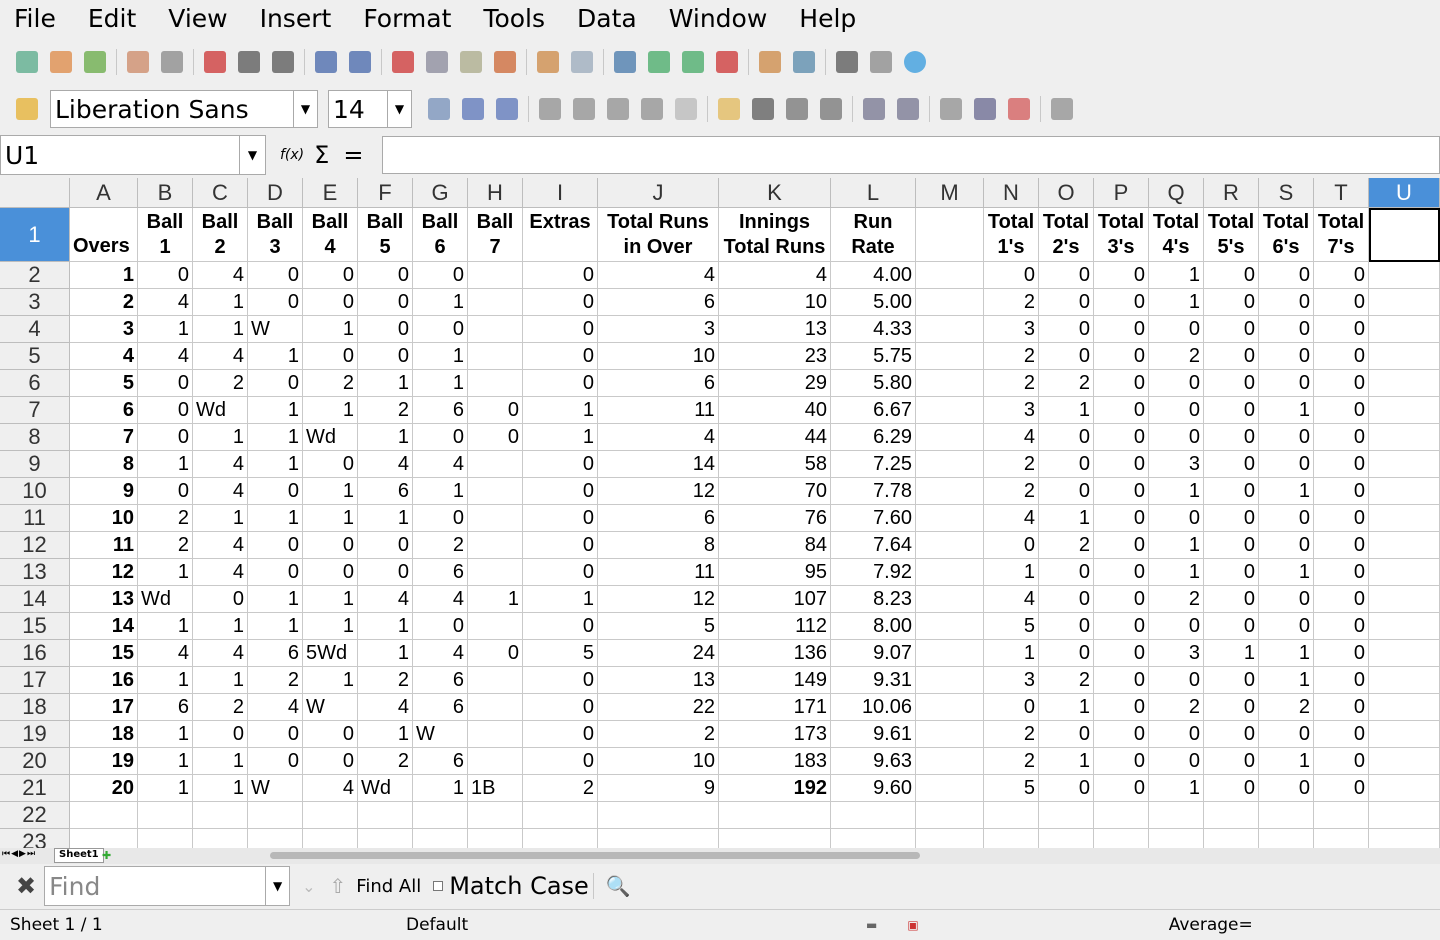  I want to click on cell-n18: 0, so click(1011, 707).